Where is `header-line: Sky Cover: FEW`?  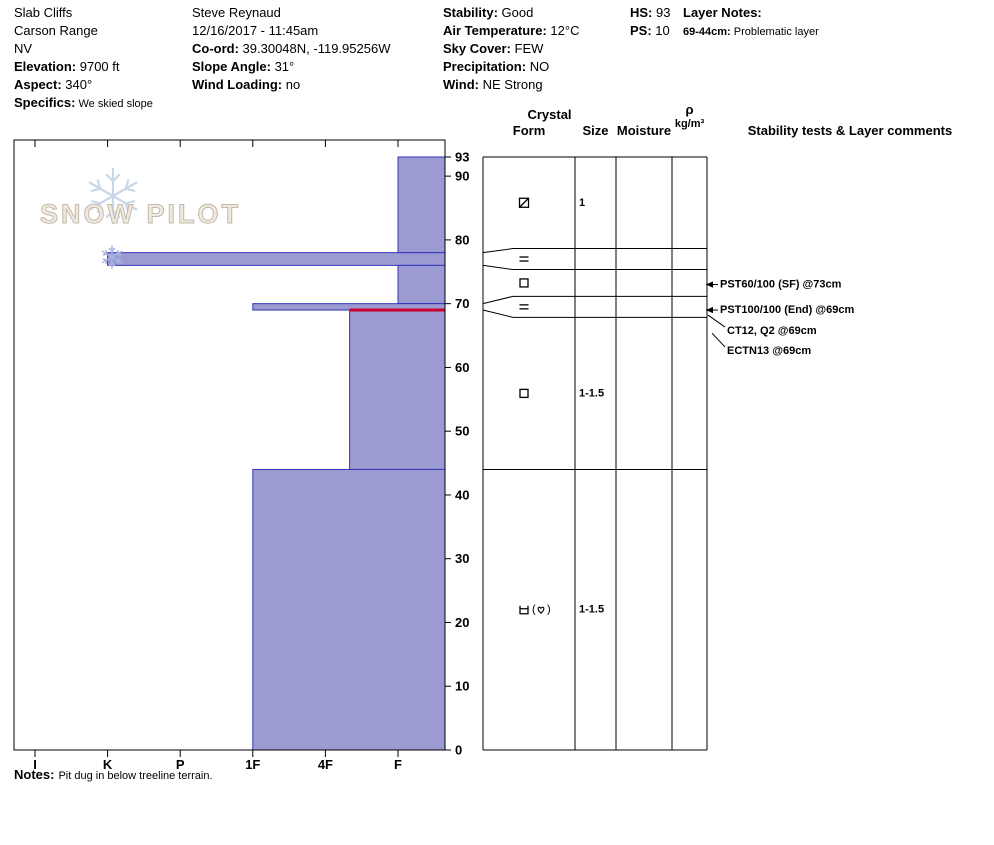 header-line: Sky Cover: FEW is located at coordinates (511, 49).